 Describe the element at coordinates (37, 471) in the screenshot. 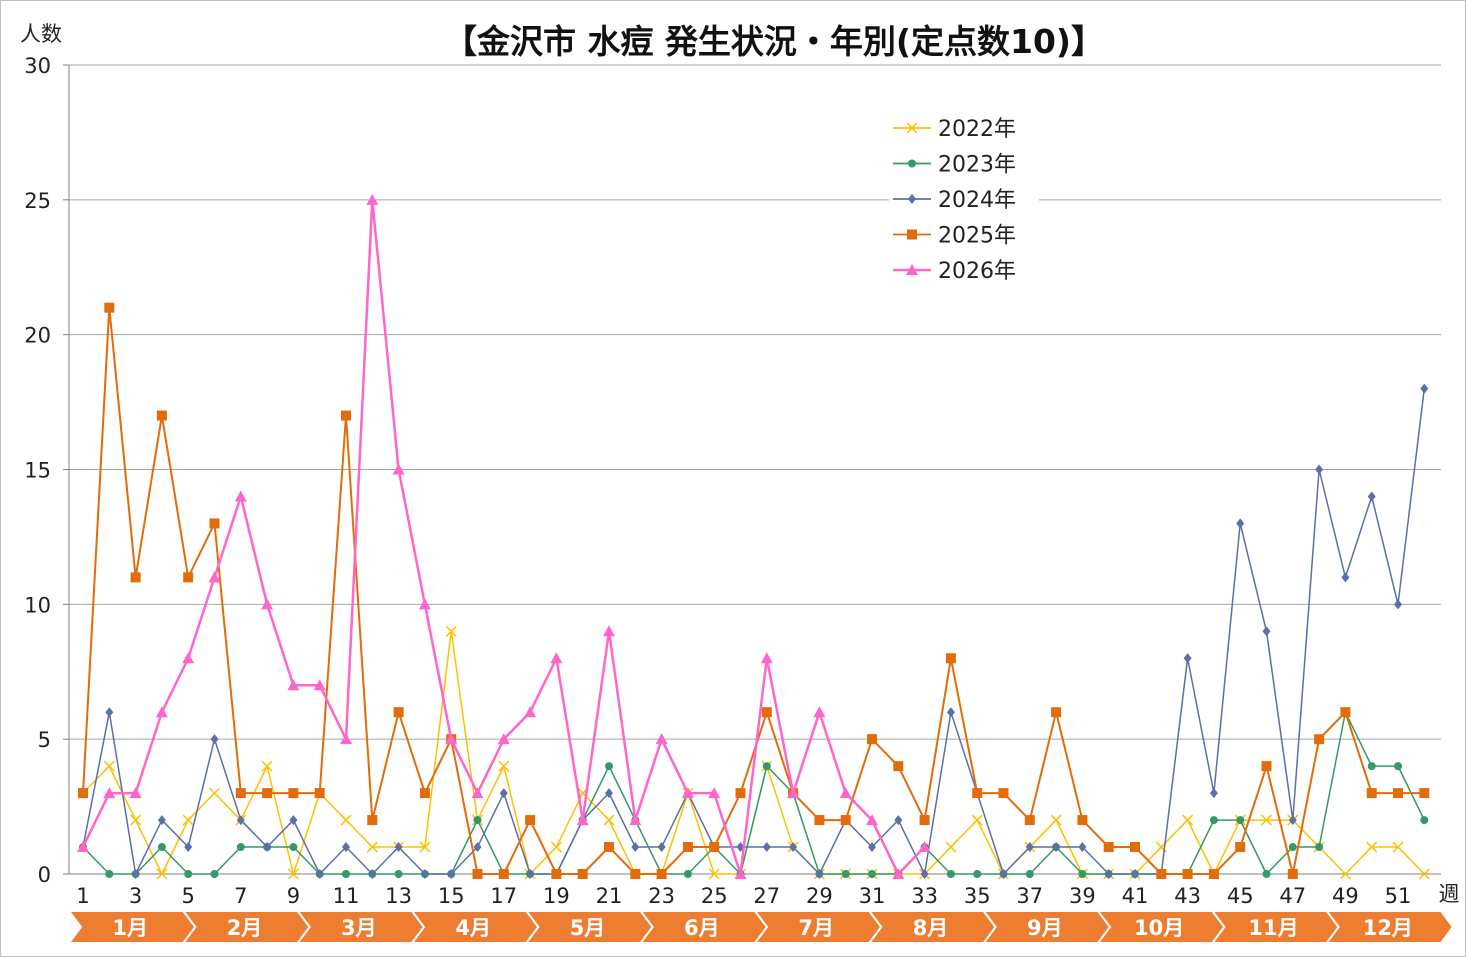

I see `y-tick-label: 15` at that location.